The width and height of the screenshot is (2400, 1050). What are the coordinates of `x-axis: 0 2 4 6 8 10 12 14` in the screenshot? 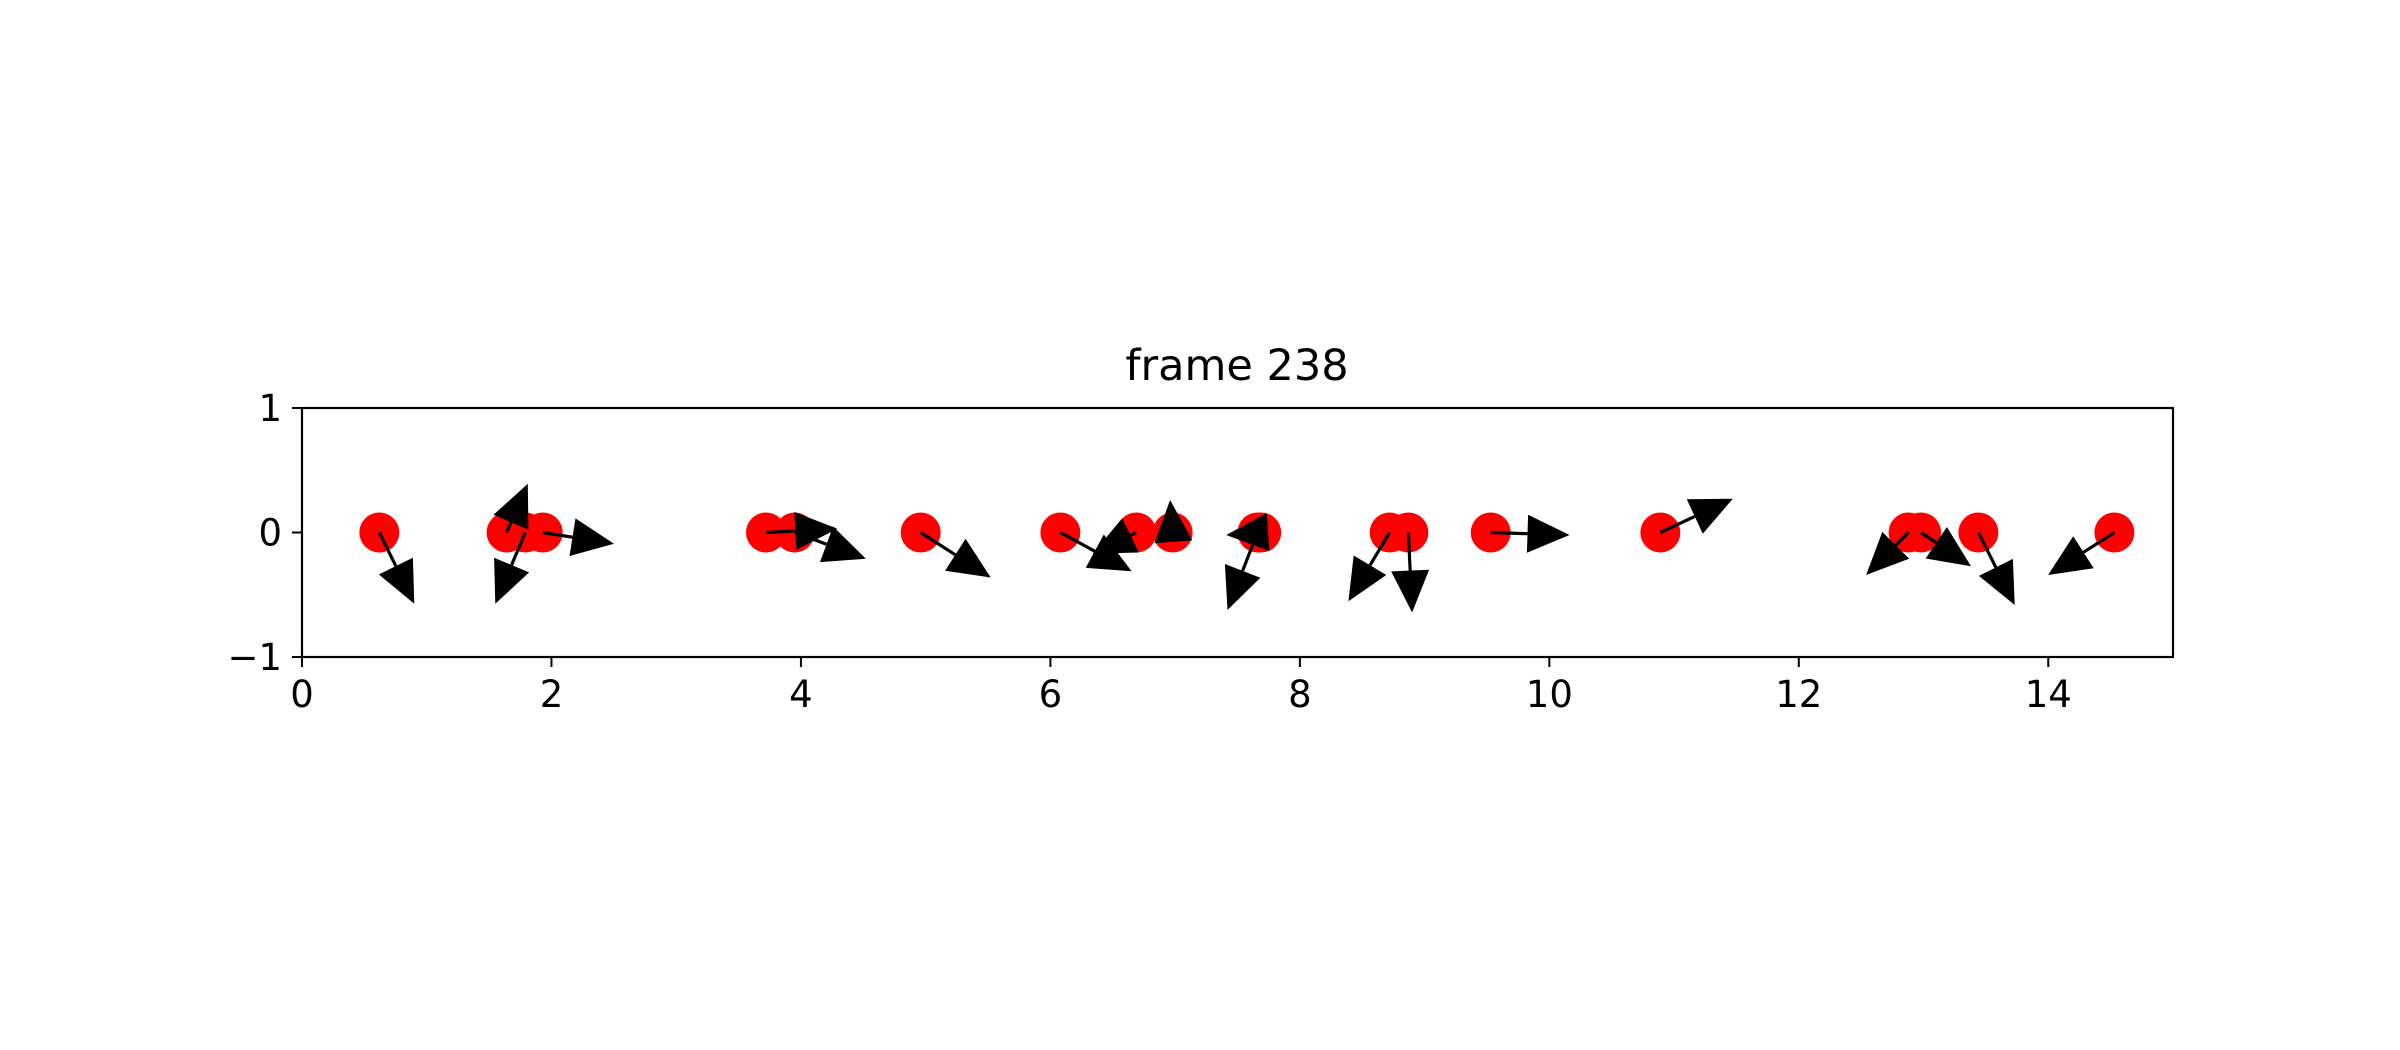 It's located at (1181, 686).